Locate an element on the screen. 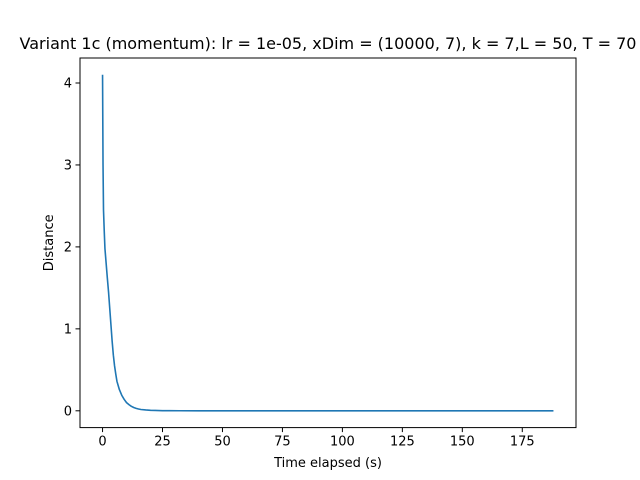 This screenshot has width=640, height=480. y-tick-label: 1 is located at coordinates (68, 329).